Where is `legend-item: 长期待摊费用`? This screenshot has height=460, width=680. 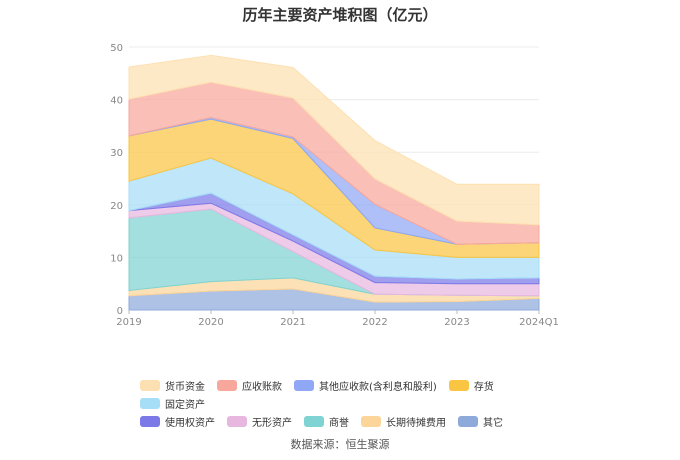 legend-item: 长期待摊费用 is located at coordinates (403, 421).